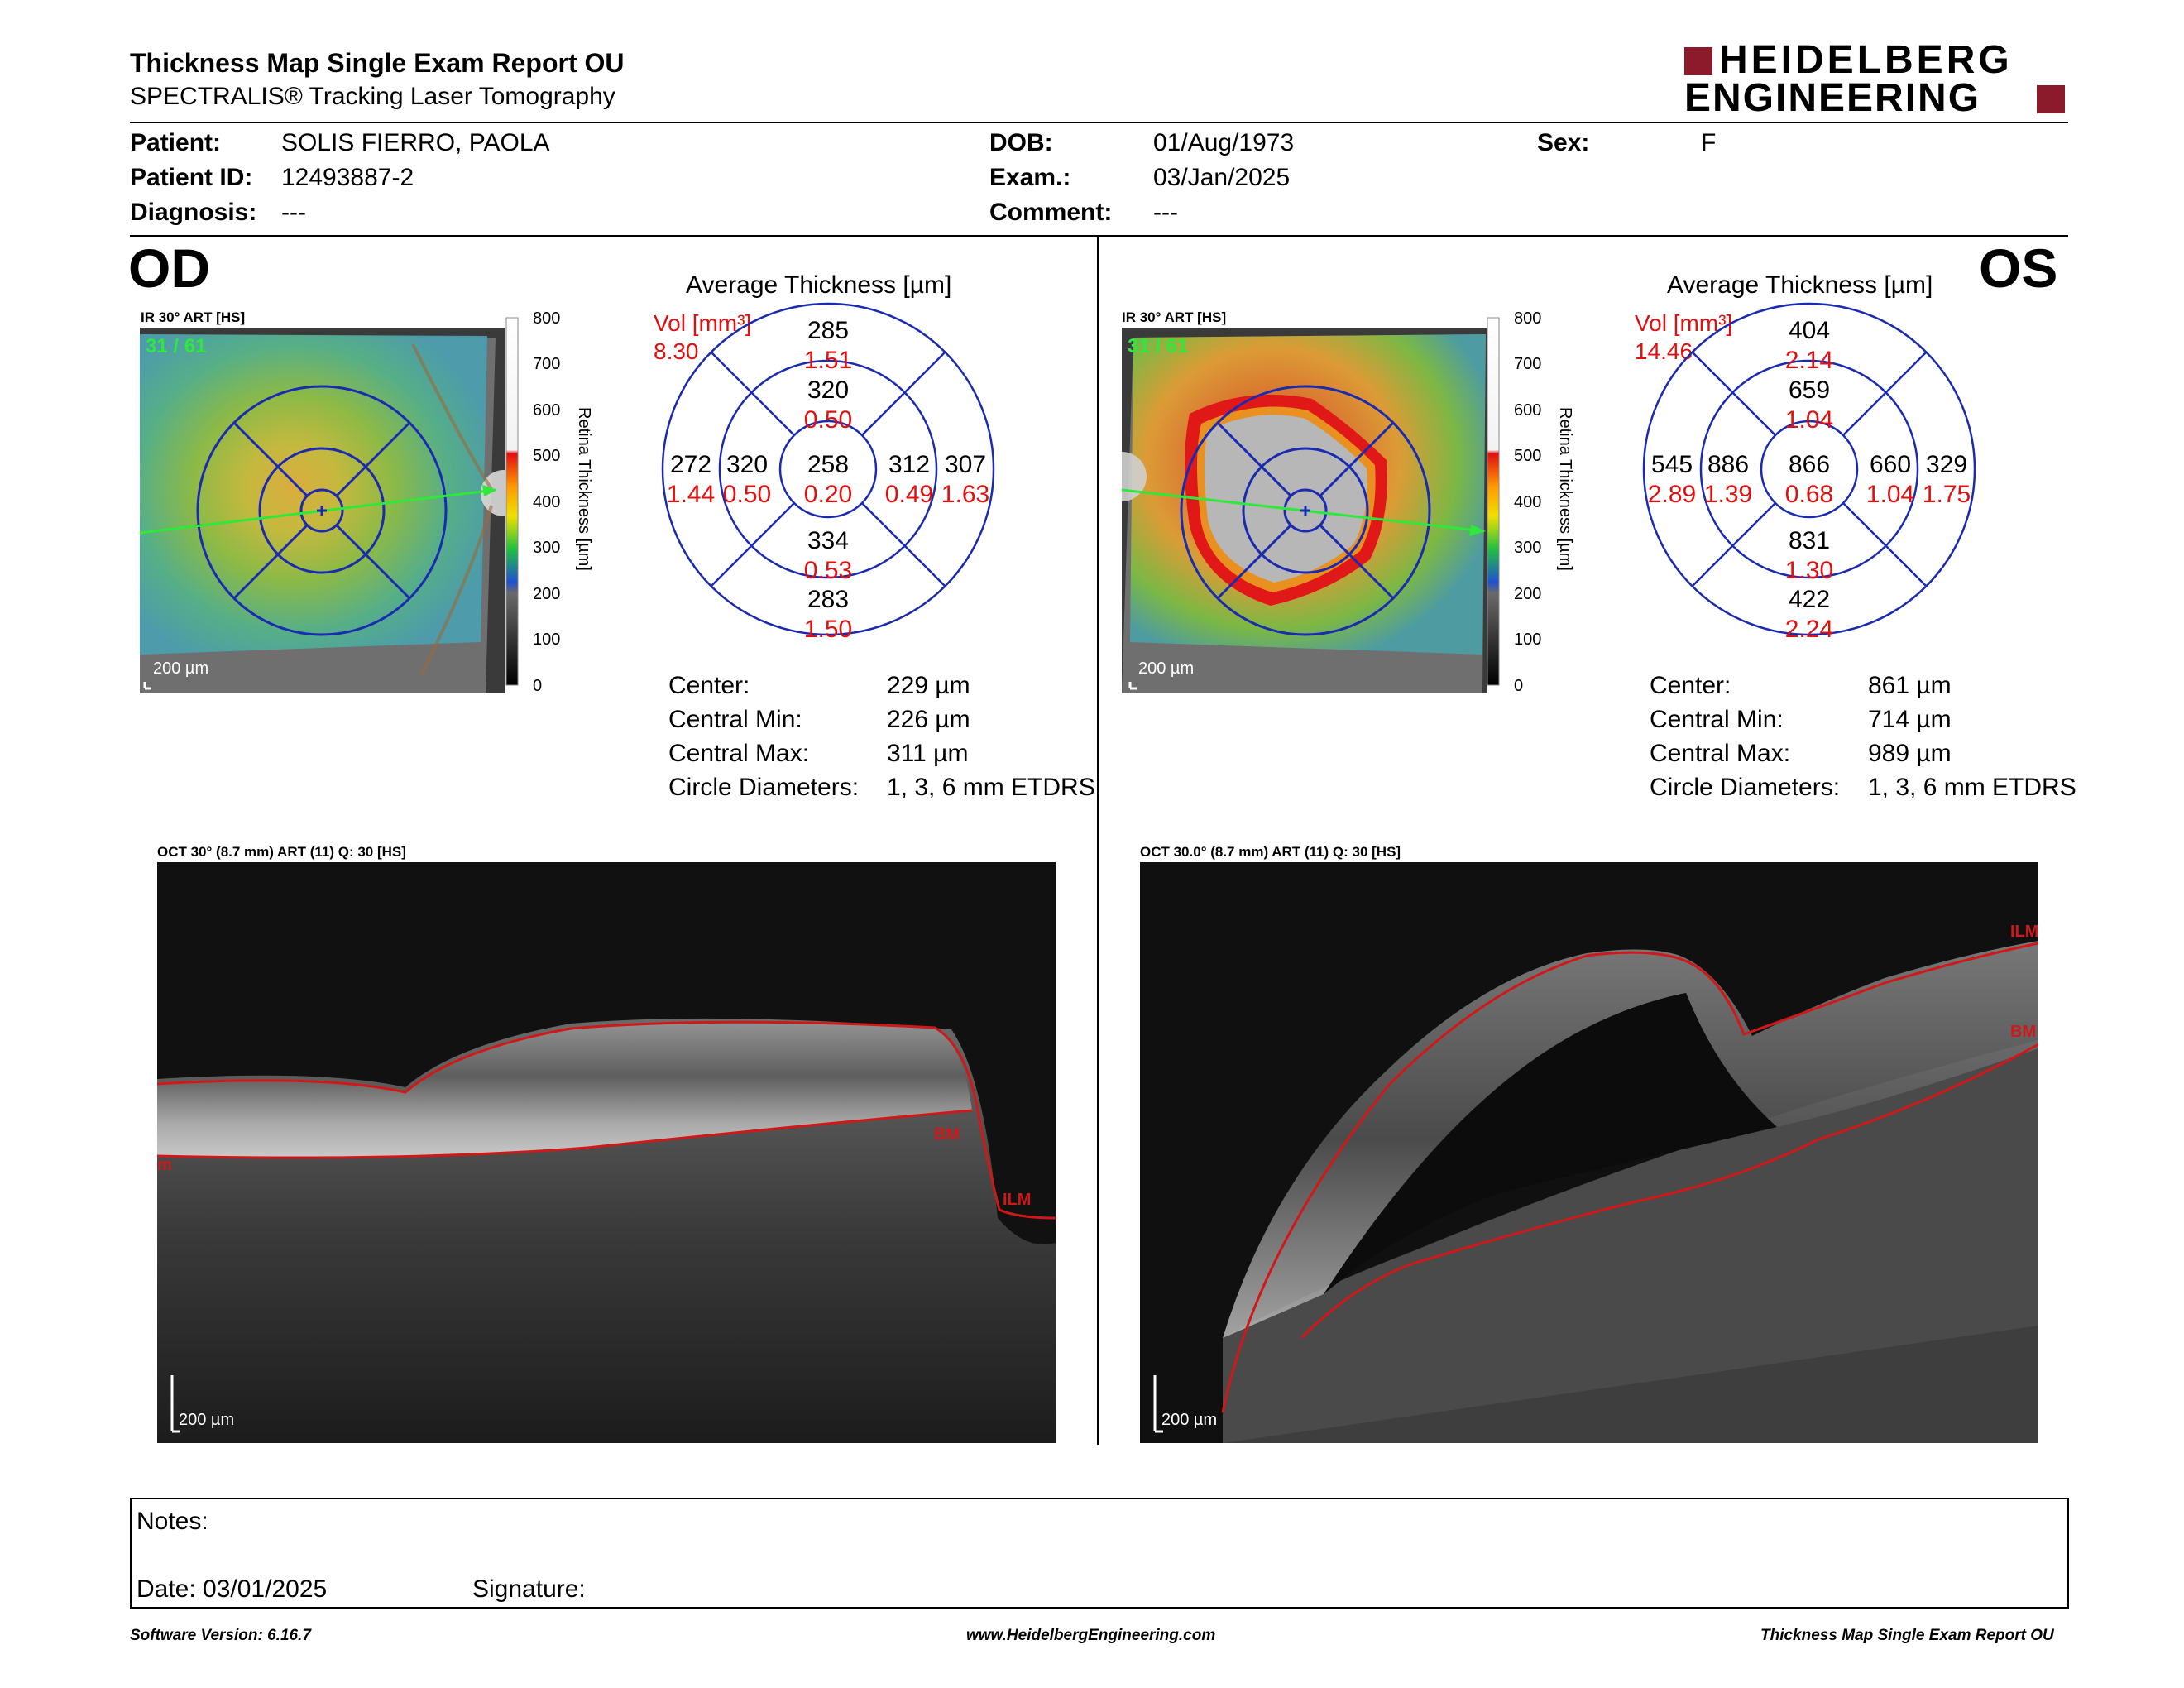 The image size is (2184, 1688). What do you see at coordinates (1728, 464) in the screenshot?
I see `os-inner-left-thickness: 886` at bounding box center [1728, 464].